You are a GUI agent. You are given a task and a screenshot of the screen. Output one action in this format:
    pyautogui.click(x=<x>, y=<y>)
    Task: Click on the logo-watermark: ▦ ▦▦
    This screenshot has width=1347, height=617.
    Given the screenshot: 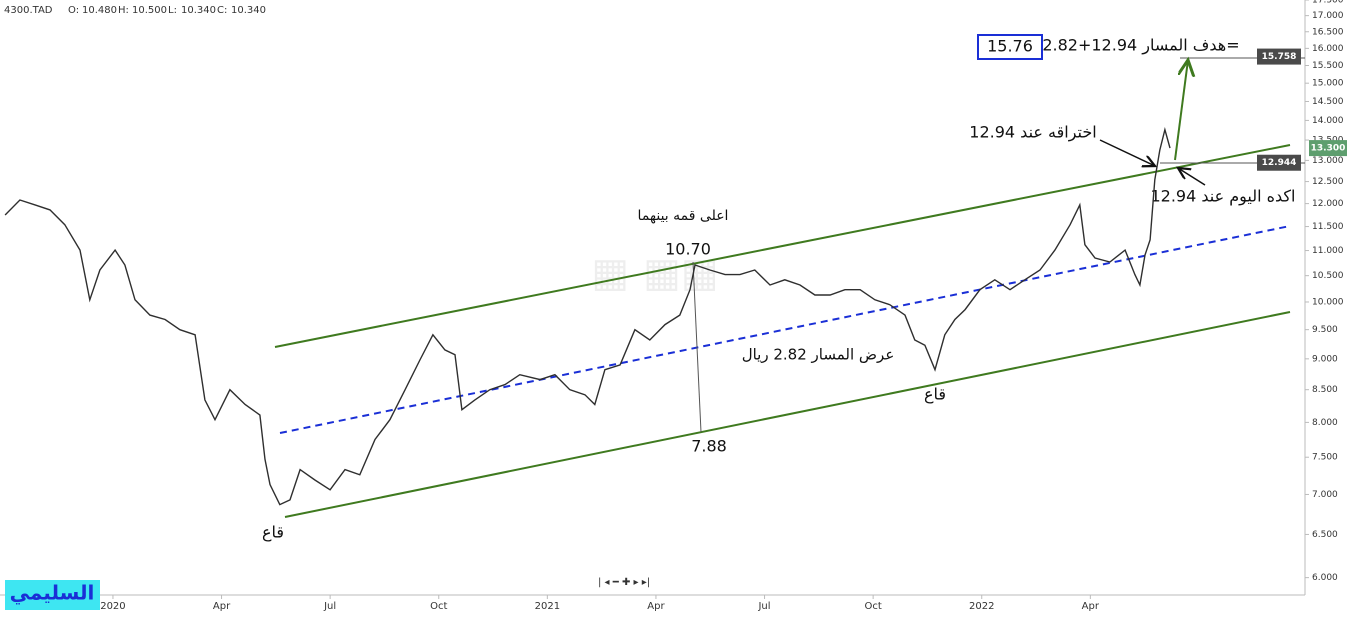 What is the action you would take?
    pyautogui.click(x=654, y=273)
    